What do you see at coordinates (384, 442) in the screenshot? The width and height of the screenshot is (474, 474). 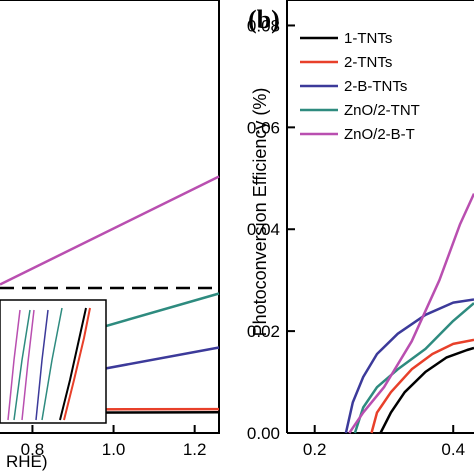 I see `panel-b-x-ticks: 0.2 0.4` at bounding box center [384, 442].